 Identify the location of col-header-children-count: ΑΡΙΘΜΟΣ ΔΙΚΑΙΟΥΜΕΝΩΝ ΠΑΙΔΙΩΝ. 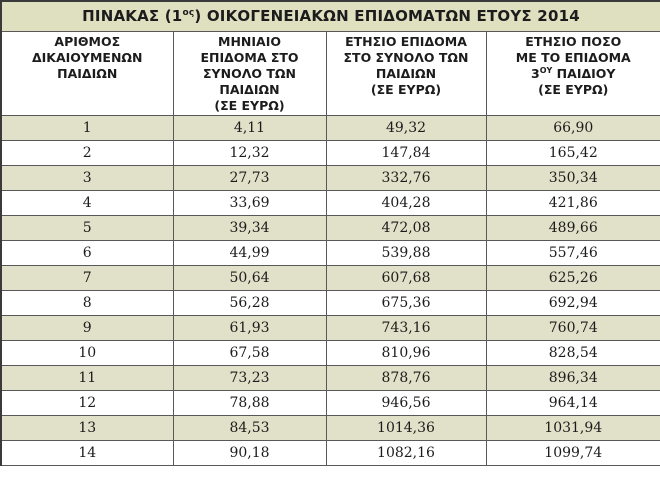
(87, 73).